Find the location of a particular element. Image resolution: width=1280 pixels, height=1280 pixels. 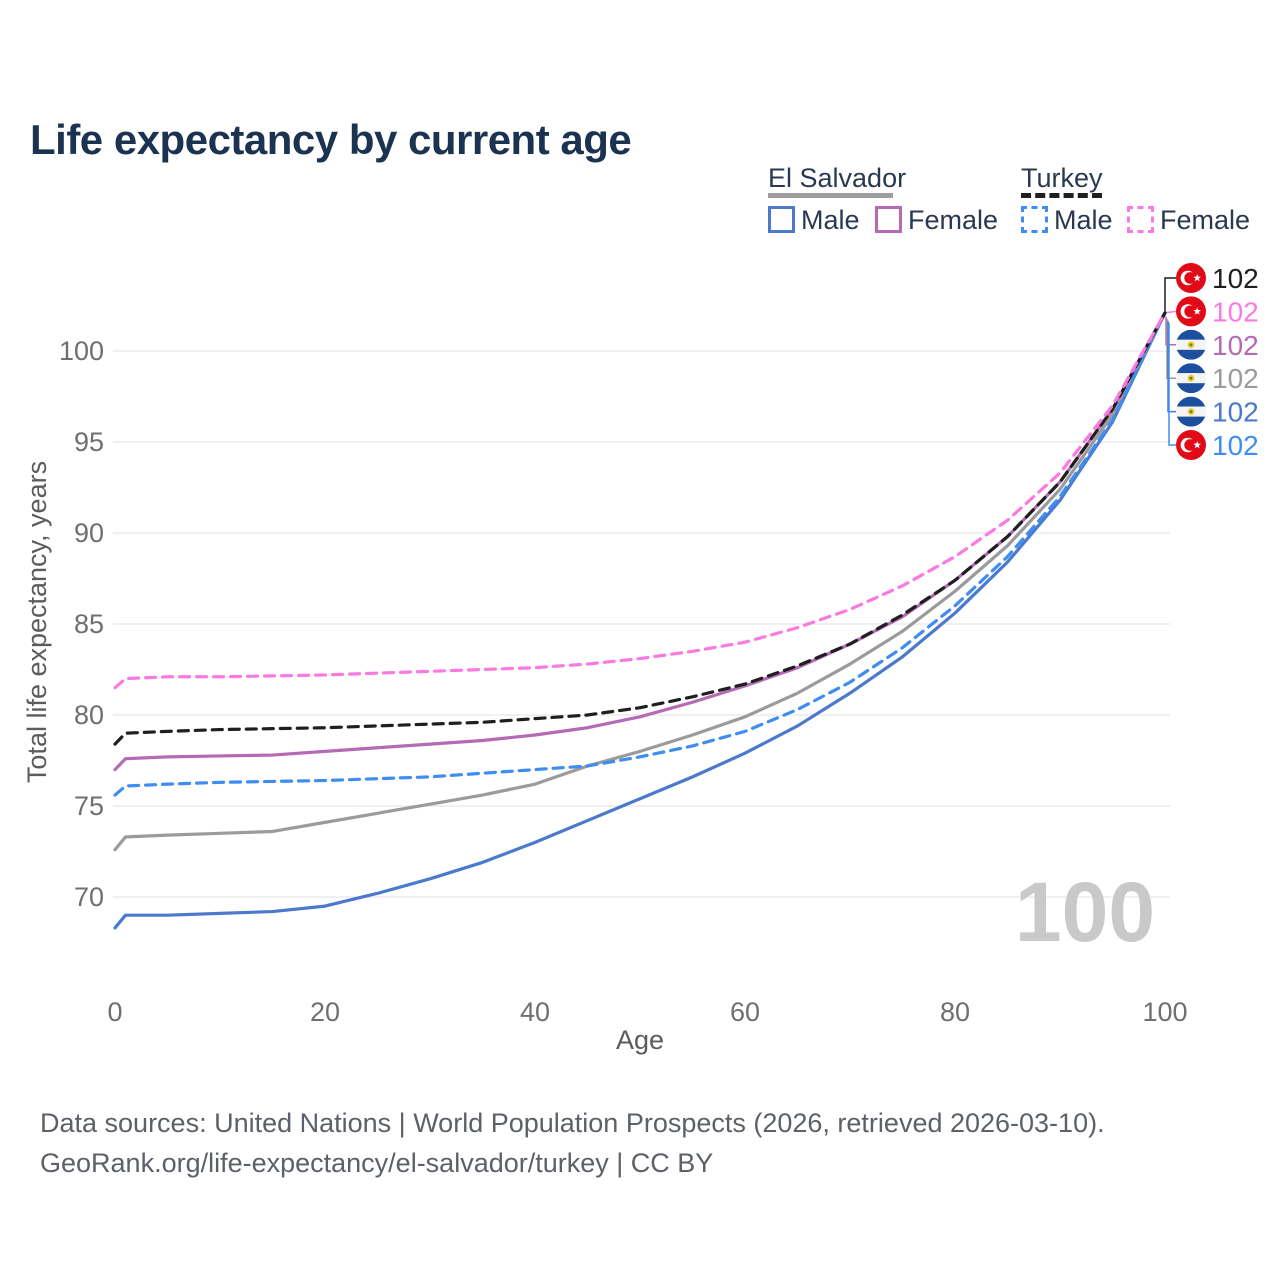

legend-label-turkey-female: Female is located at coordinates (1205, 220).